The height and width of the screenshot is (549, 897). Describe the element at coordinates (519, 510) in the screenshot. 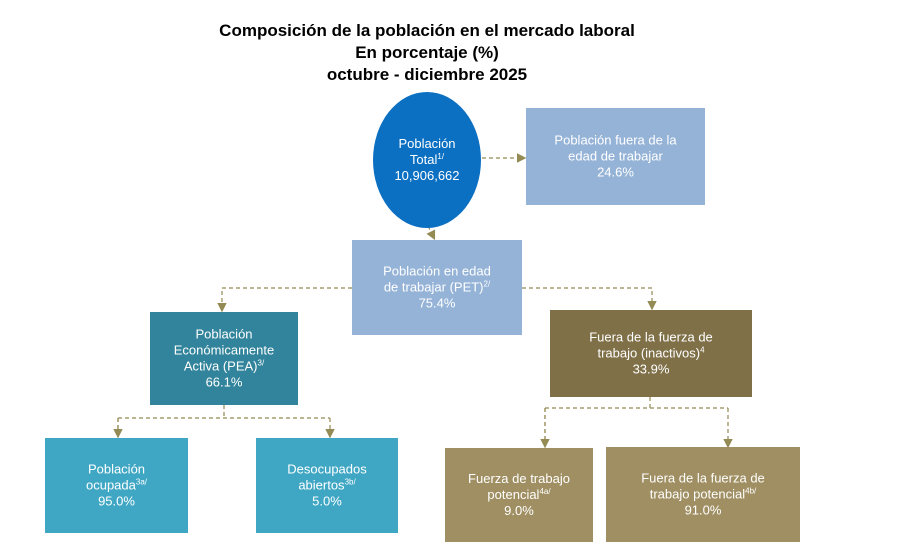

I see `node-value: 9.0%` at that location.